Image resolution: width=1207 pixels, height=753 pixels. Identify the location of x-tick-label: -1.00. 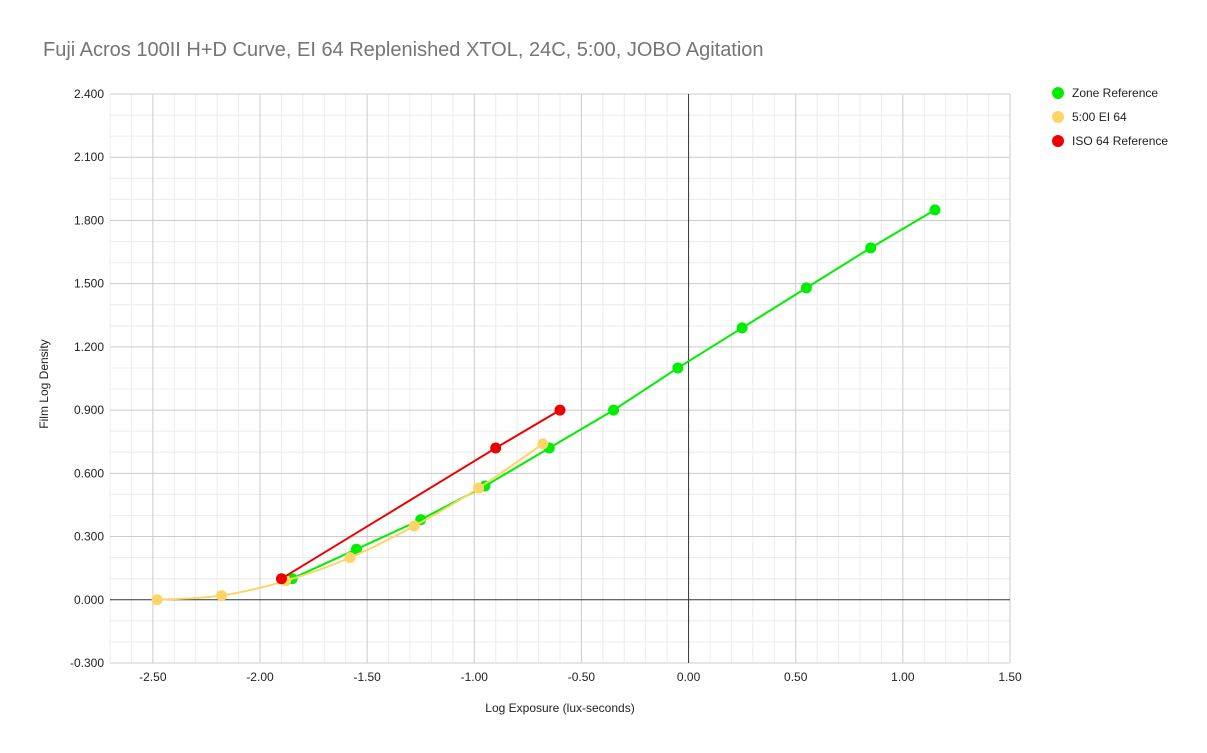
(475, 677).